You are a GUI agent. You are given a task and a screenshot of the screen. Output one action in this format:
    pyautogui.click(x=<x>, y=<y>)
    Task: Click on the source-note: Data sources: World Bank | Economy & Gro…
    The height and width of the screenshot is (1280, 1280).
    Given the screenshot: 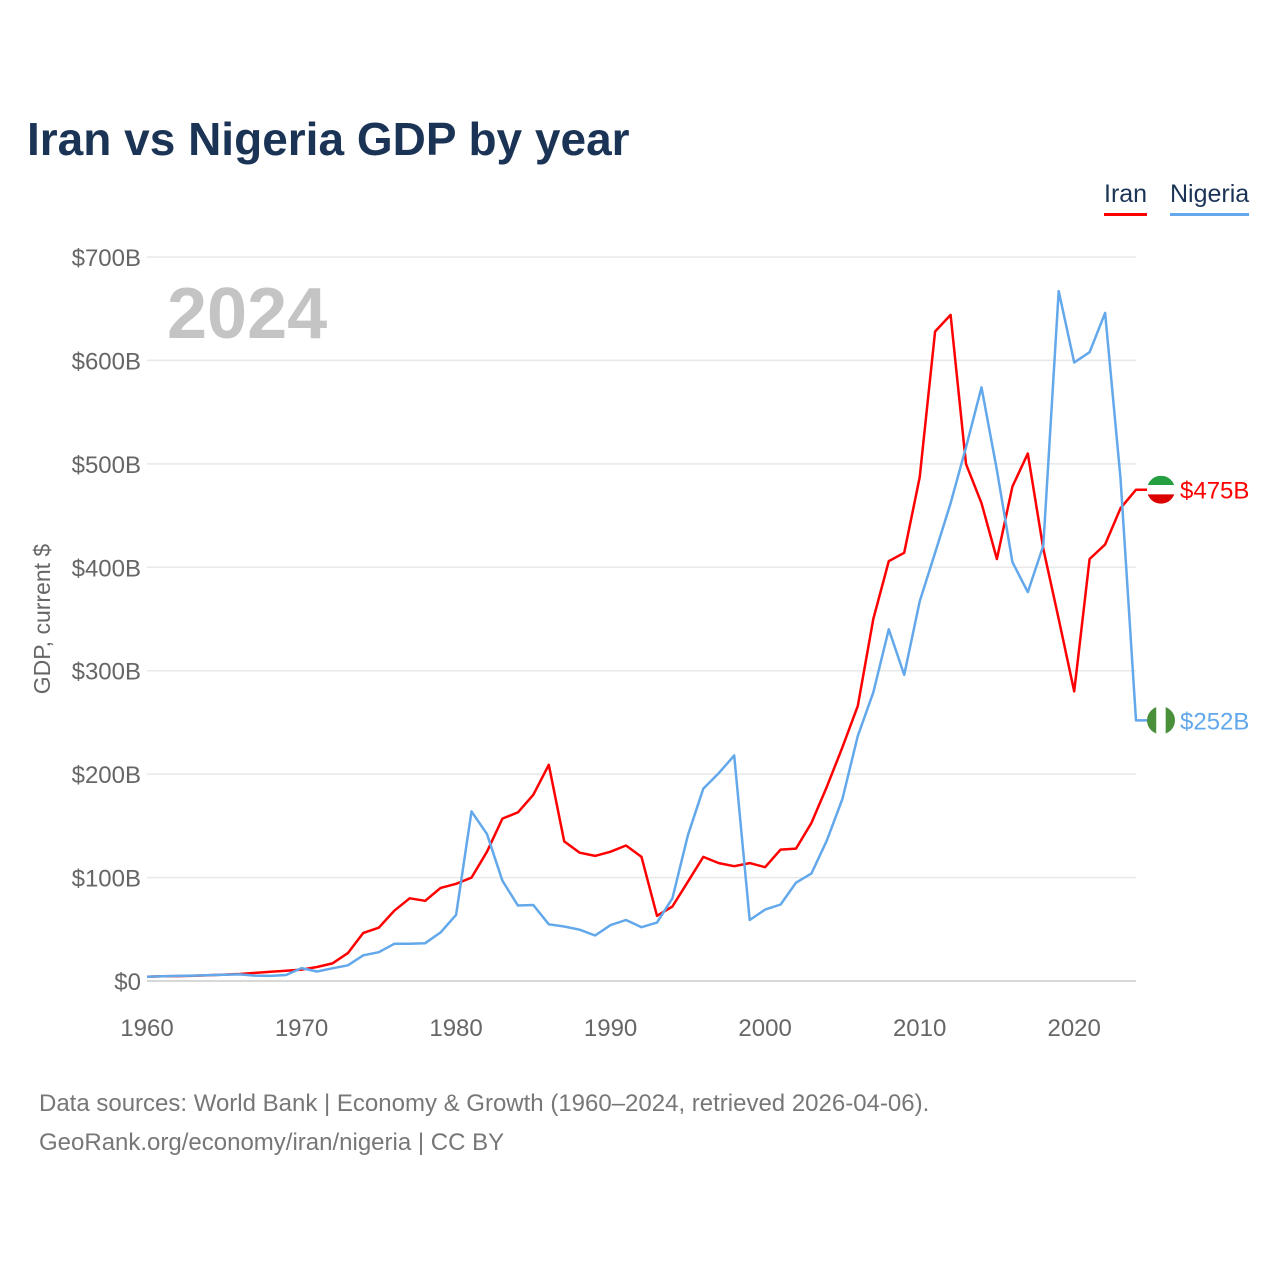 What is the action you would take?
    pyautogui.click(x=484, y=1123)
    